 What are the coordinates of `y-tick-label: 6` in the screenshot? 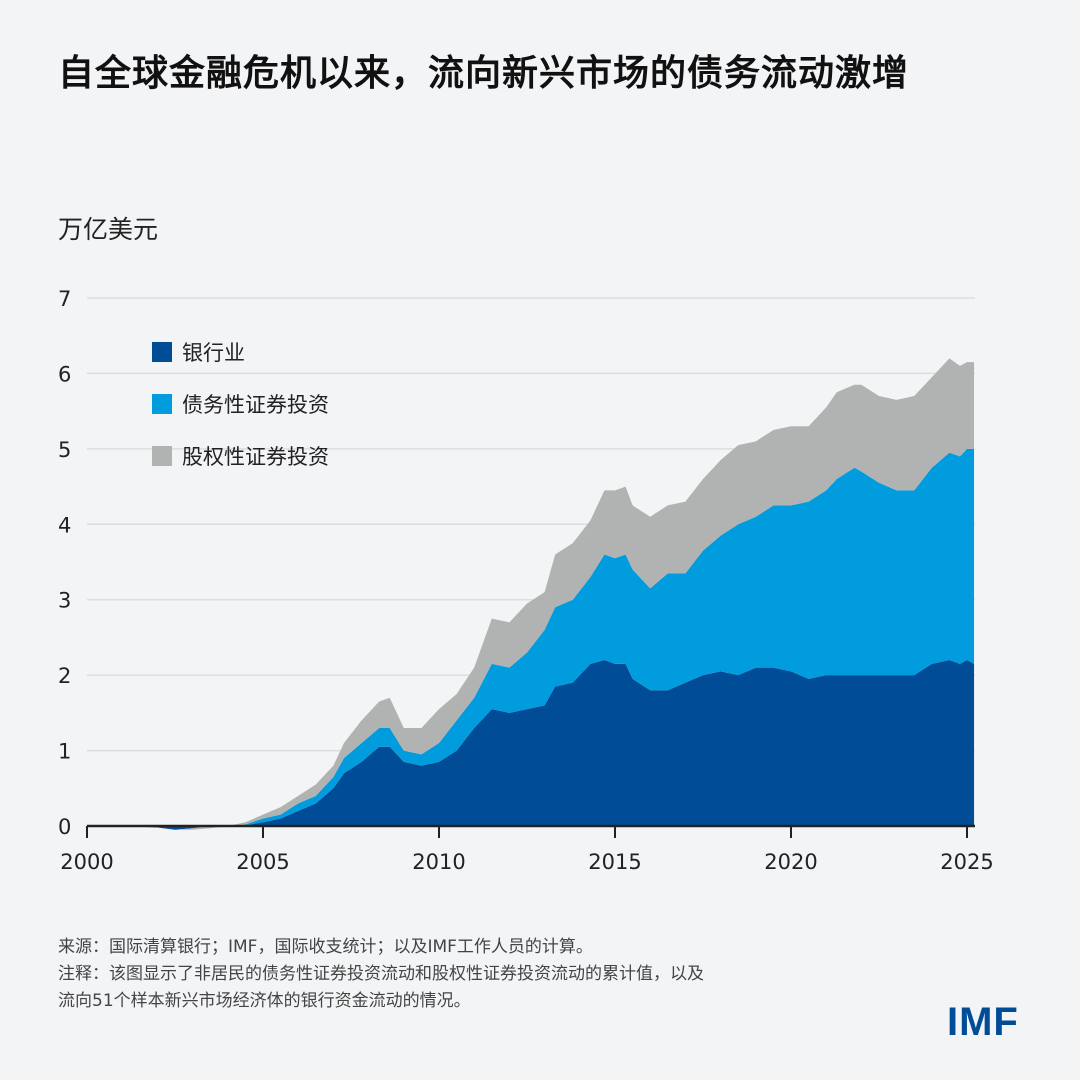 It's located at (64, 374).